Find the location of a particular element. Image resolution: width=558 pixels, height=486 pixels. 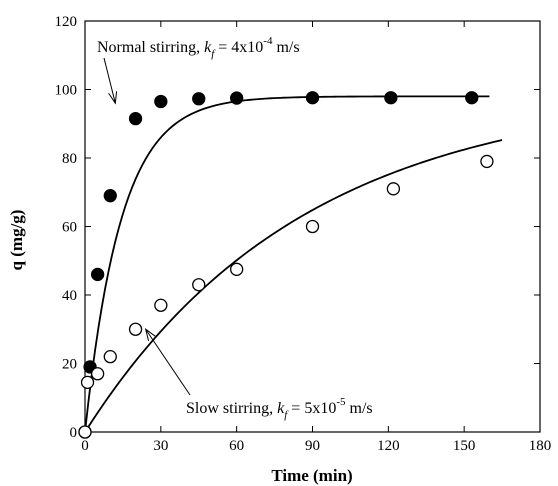

y-tick-label: 40 is located at coordinates (69, 296).